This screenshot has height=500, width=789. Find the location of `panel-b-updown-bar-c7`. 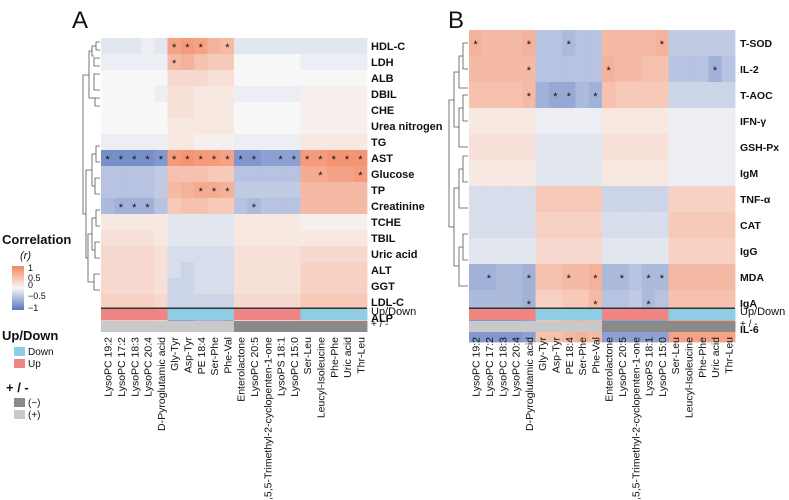

panel-b-updown-bar-c7 is located at coordinates (569, 314).